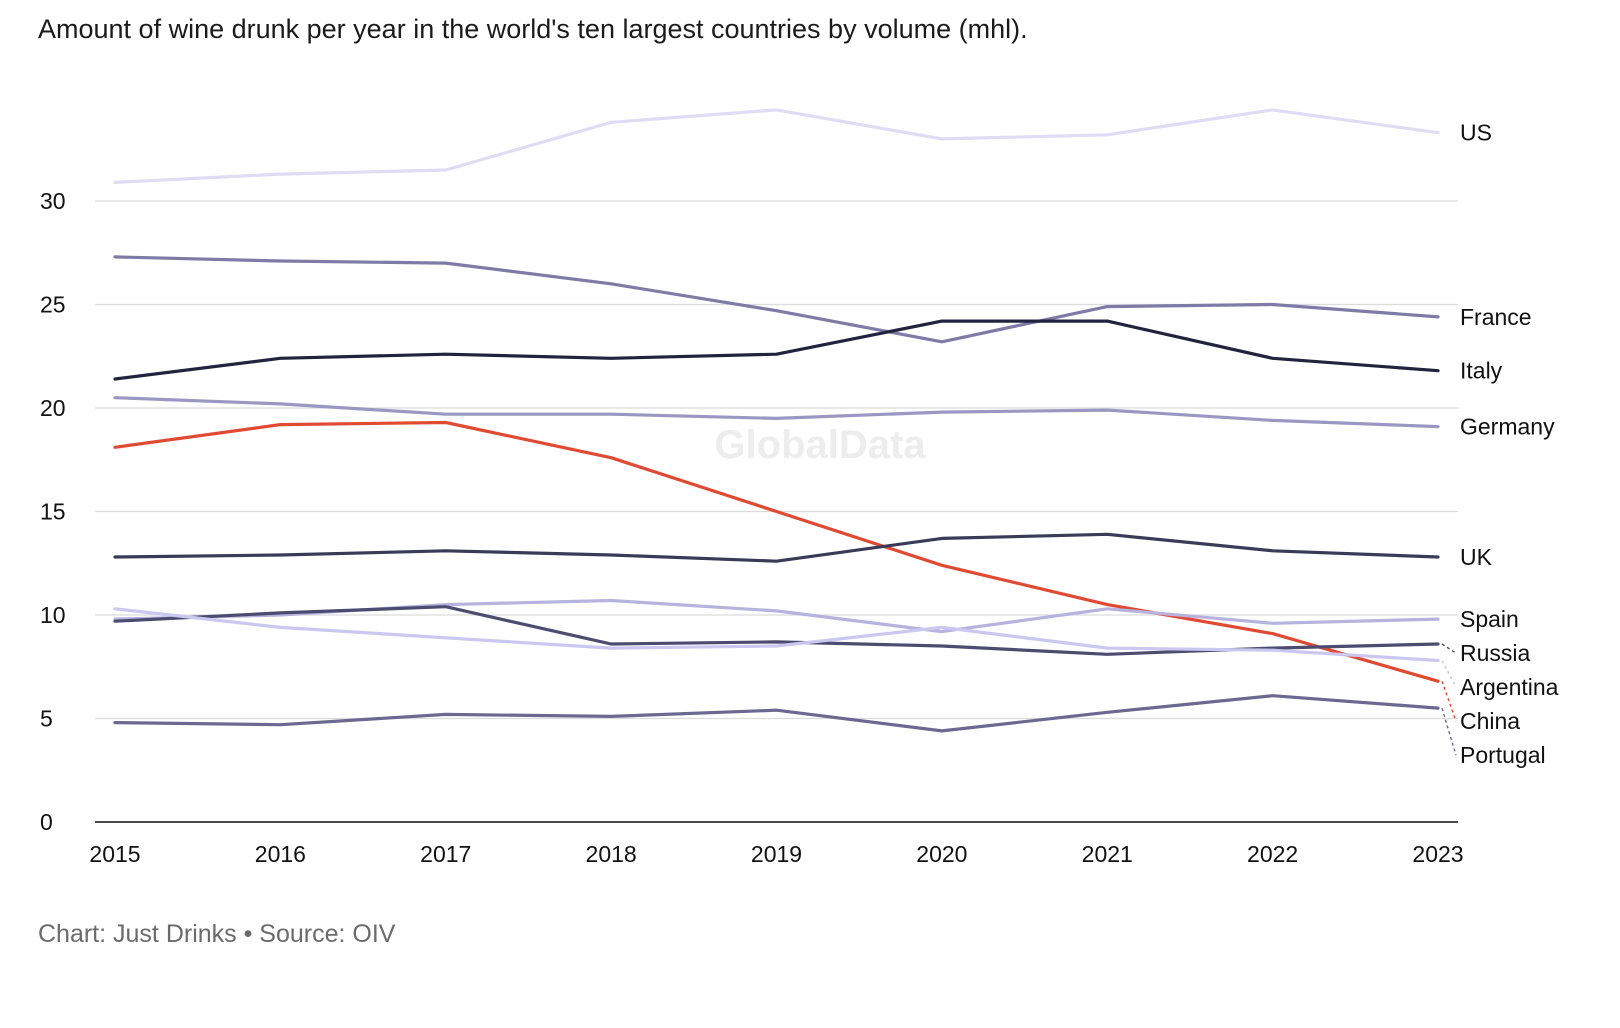  I want to click on watermark: GlobalData, so click(820, 445).